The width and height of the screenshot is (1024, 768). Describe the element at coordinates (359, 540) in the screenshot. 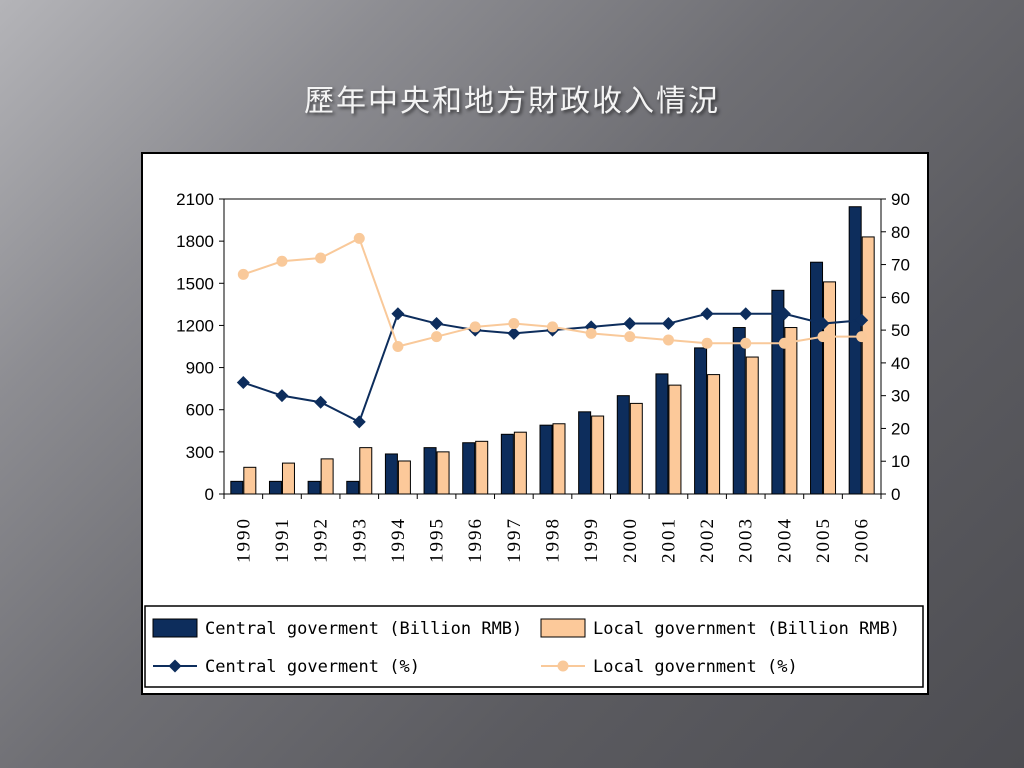

I see `x-axis-tick-label: 1993` at that location.